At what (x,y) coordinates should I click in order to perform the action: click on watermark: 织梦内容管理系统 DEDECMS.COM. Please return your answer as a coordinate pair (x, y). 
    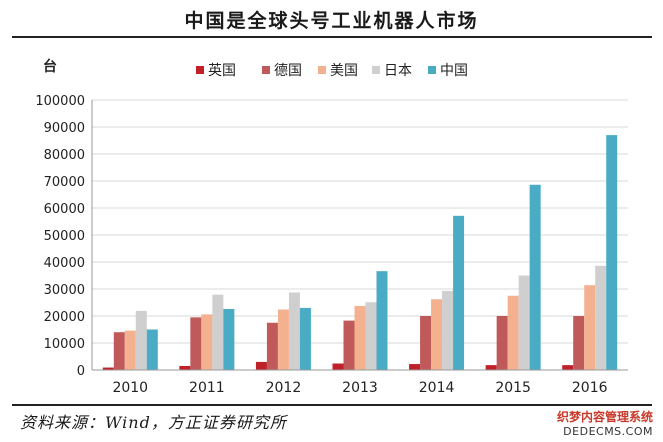
    Looking at the image, I should click on (605, 423).